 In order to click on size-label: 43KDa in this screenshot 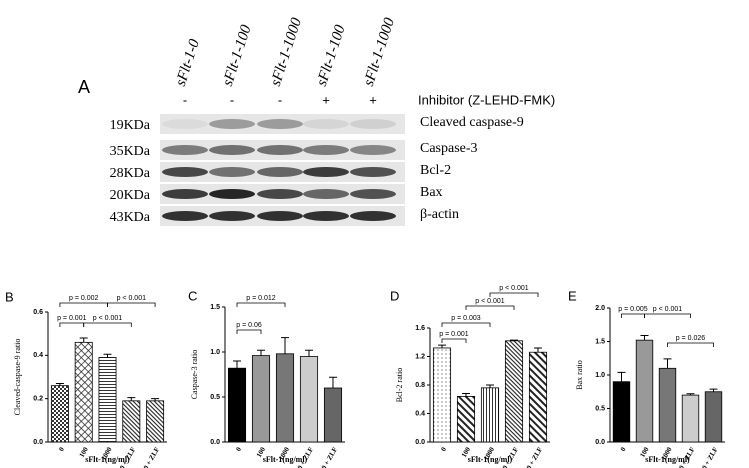, I will do `click(130, 217)`.